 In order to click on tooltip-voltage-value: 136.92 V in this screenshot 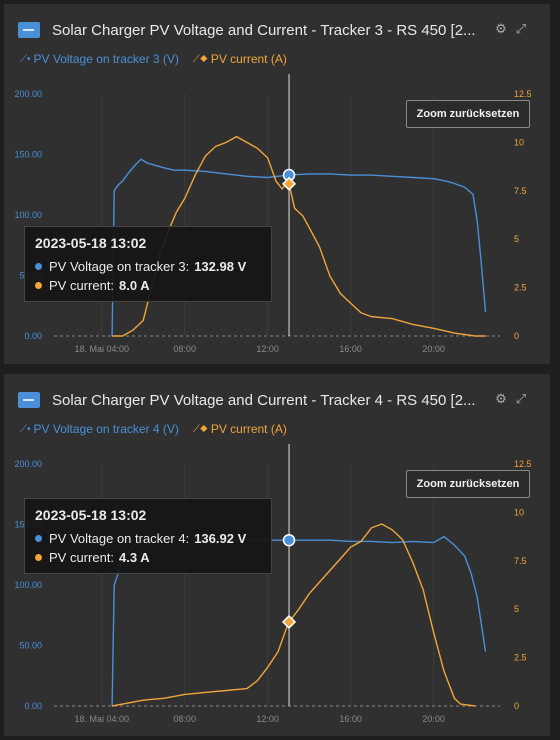, I will do `click(220, 538)`.